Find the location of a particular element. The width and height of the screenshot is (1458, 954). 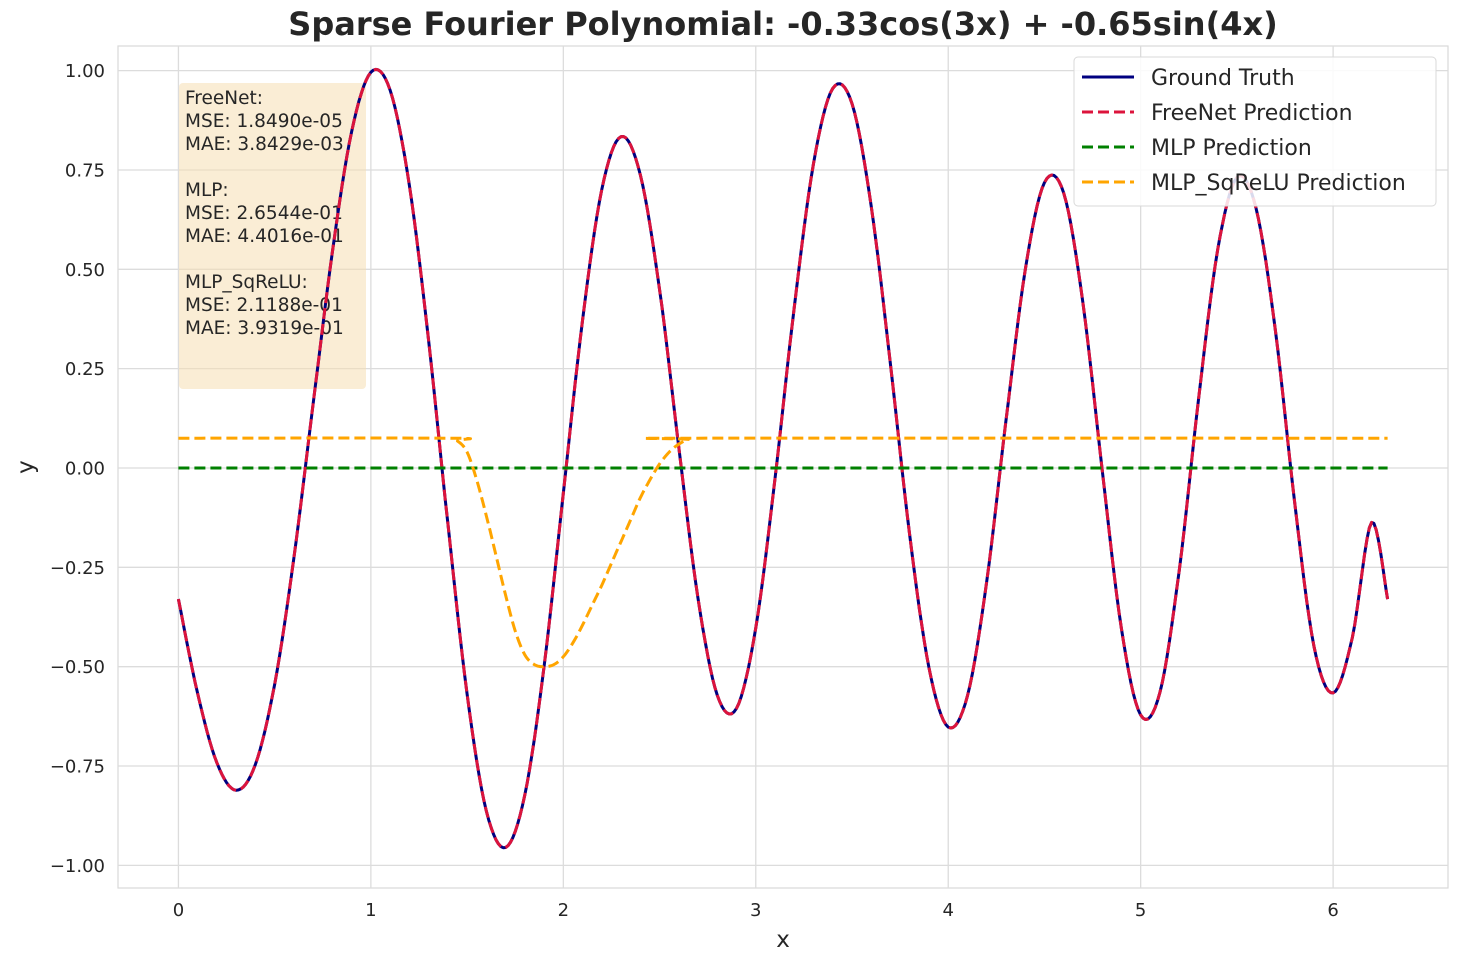

stats-line: MSE: 2.6544e-01 is located at coordinates (264, 213).